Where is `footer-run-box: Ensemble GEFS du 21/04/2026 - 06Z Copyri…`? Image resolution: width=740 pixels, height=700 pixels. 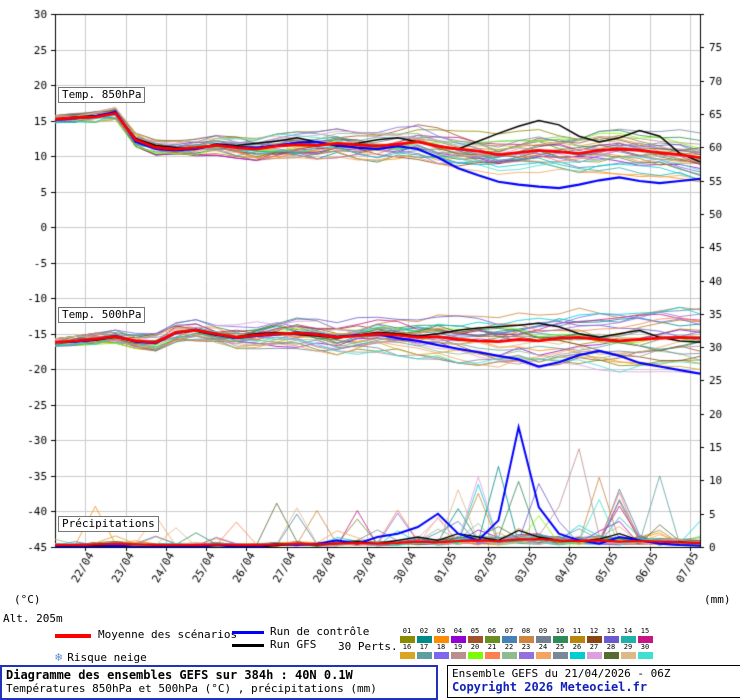 footer-run-box: Ensemble GEFS du 21/04/2026 - 06Z Copyri… is located at coordinates (593, 681).